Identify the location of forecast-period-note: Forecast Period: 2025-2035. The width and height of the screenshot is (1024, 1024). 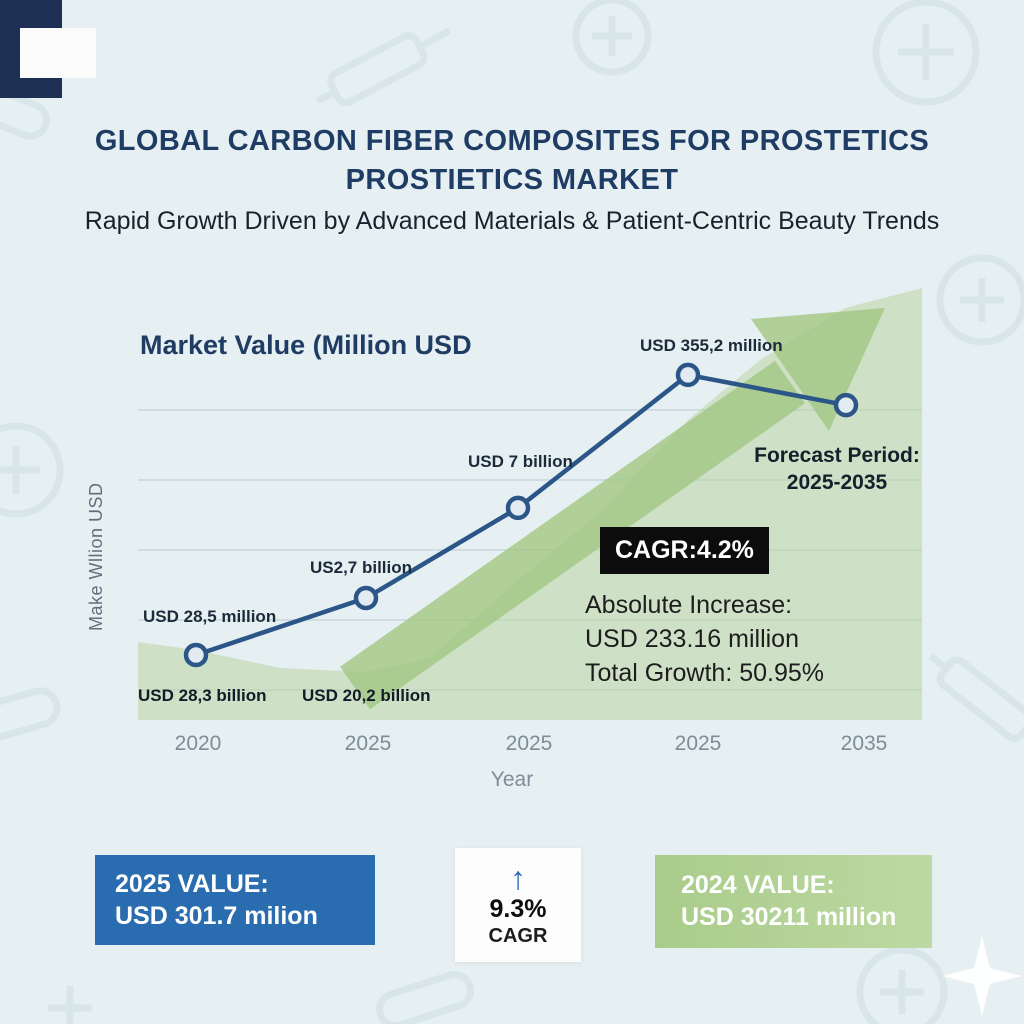
(837, 469).